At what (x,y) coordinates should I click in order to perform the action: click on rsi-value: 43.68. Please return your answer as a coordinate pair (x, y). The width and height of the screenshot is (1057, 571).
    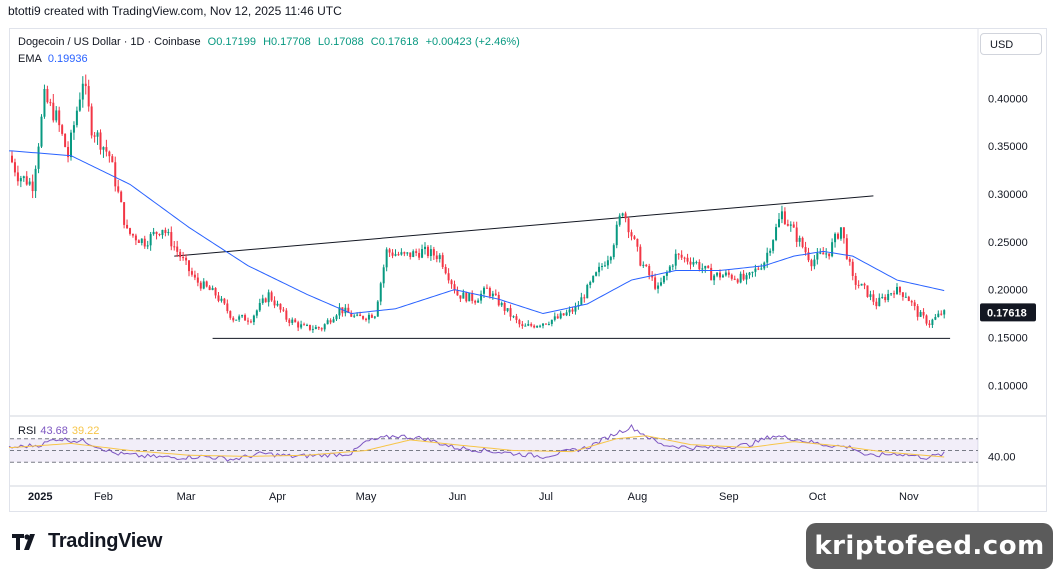
    Looking at the image, I should click on (54, 431).